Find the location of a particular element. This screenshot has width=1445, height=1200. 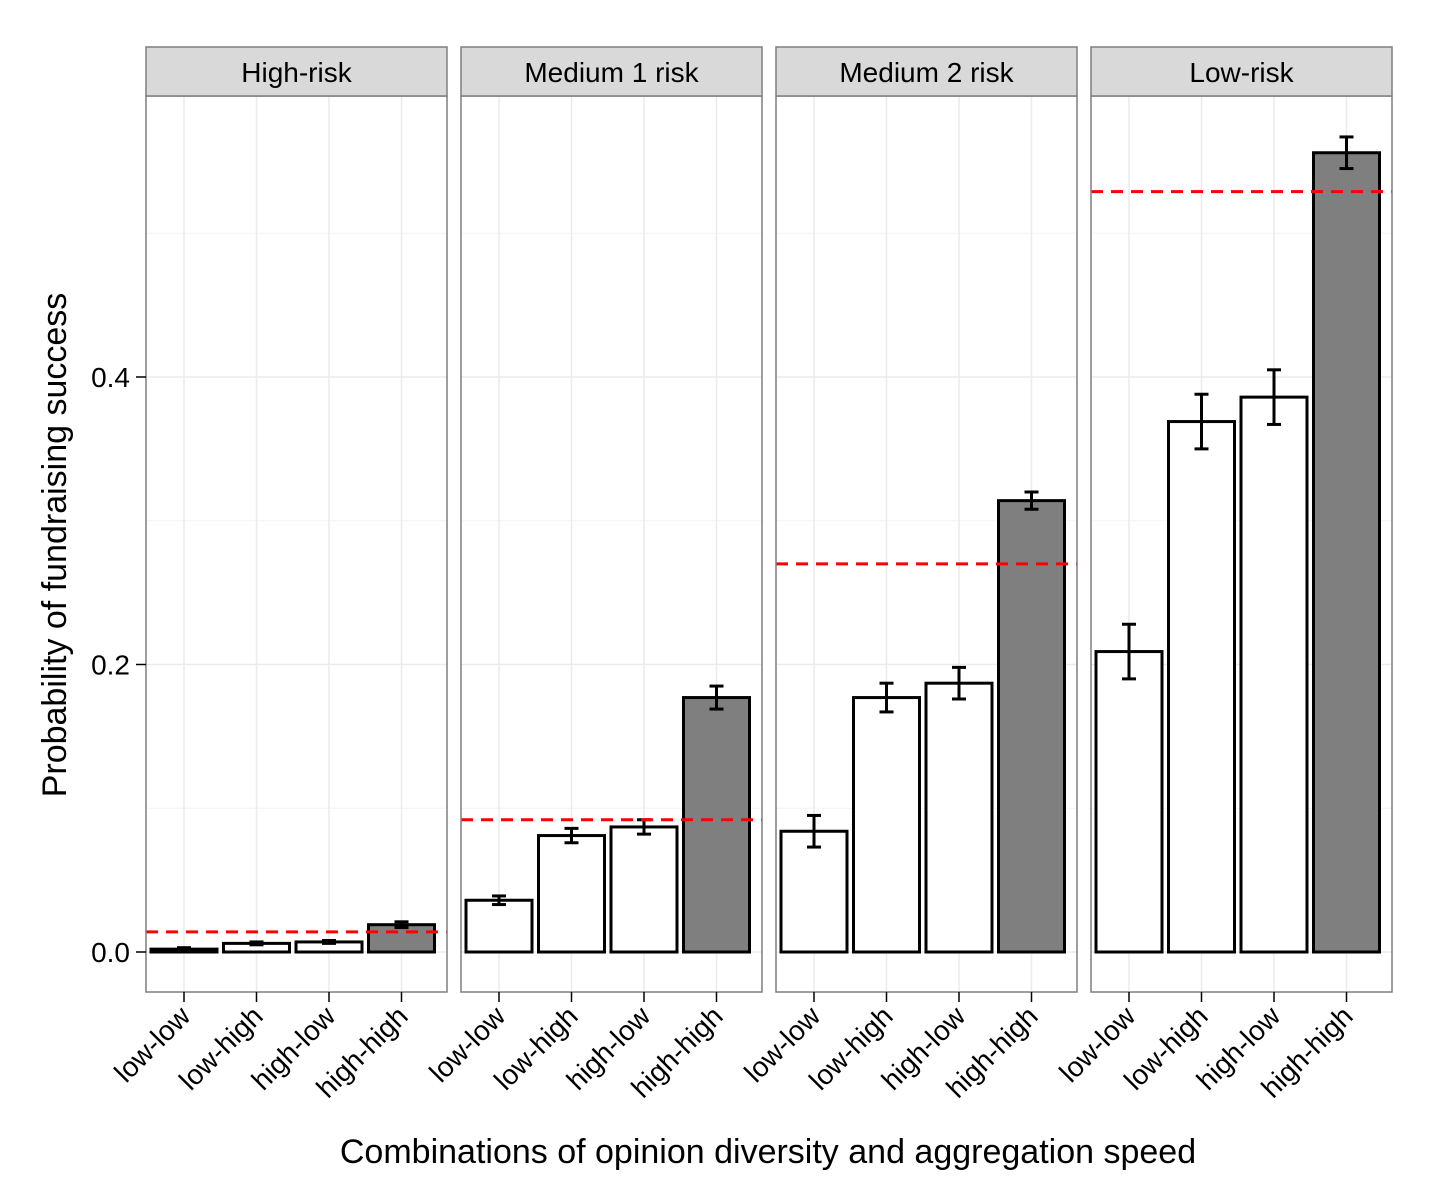

y-tick-label: 0.2 is located at coordinates (110, 665).